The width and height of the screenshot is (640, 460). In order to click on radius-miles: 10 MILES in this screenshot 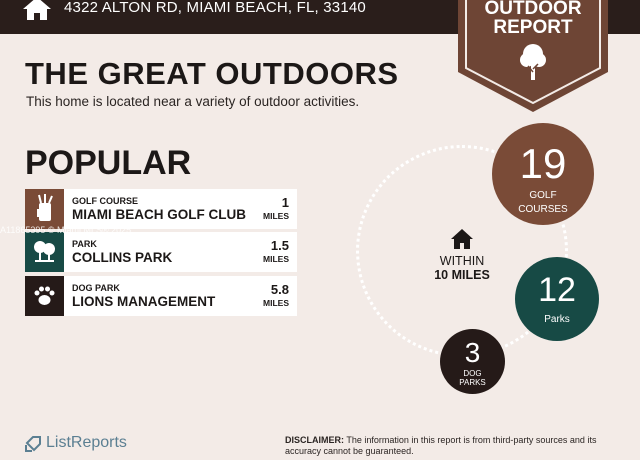, I will do `click(462, 275)`.